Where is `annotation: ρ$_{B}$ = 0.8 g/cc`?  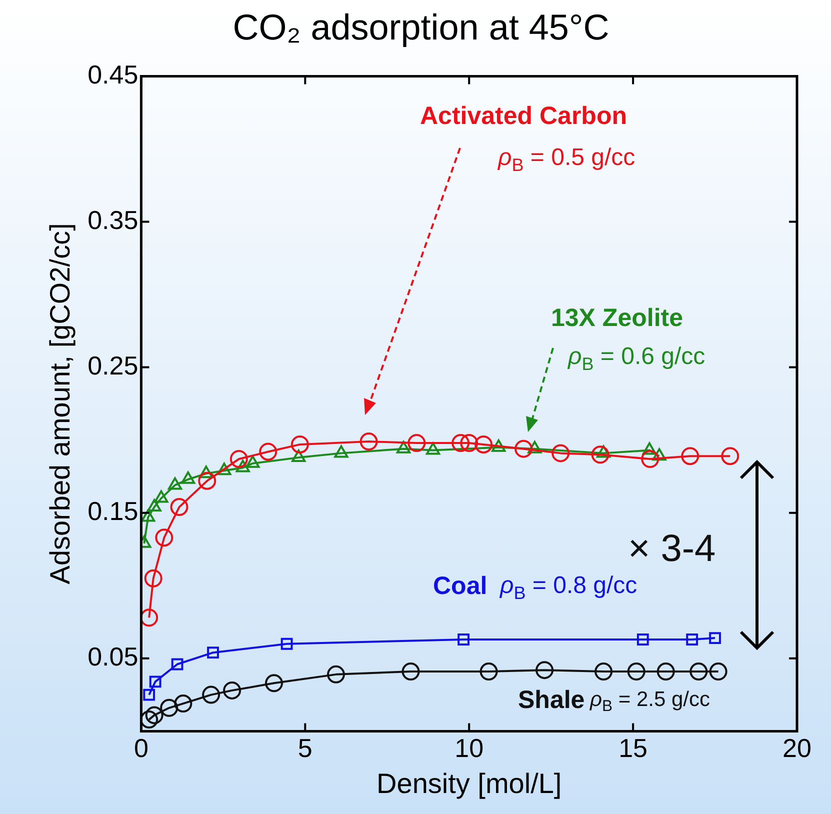
annotation: ρ$_{B}$ = 0.8 g/cc is located at coordinates (569, 587).